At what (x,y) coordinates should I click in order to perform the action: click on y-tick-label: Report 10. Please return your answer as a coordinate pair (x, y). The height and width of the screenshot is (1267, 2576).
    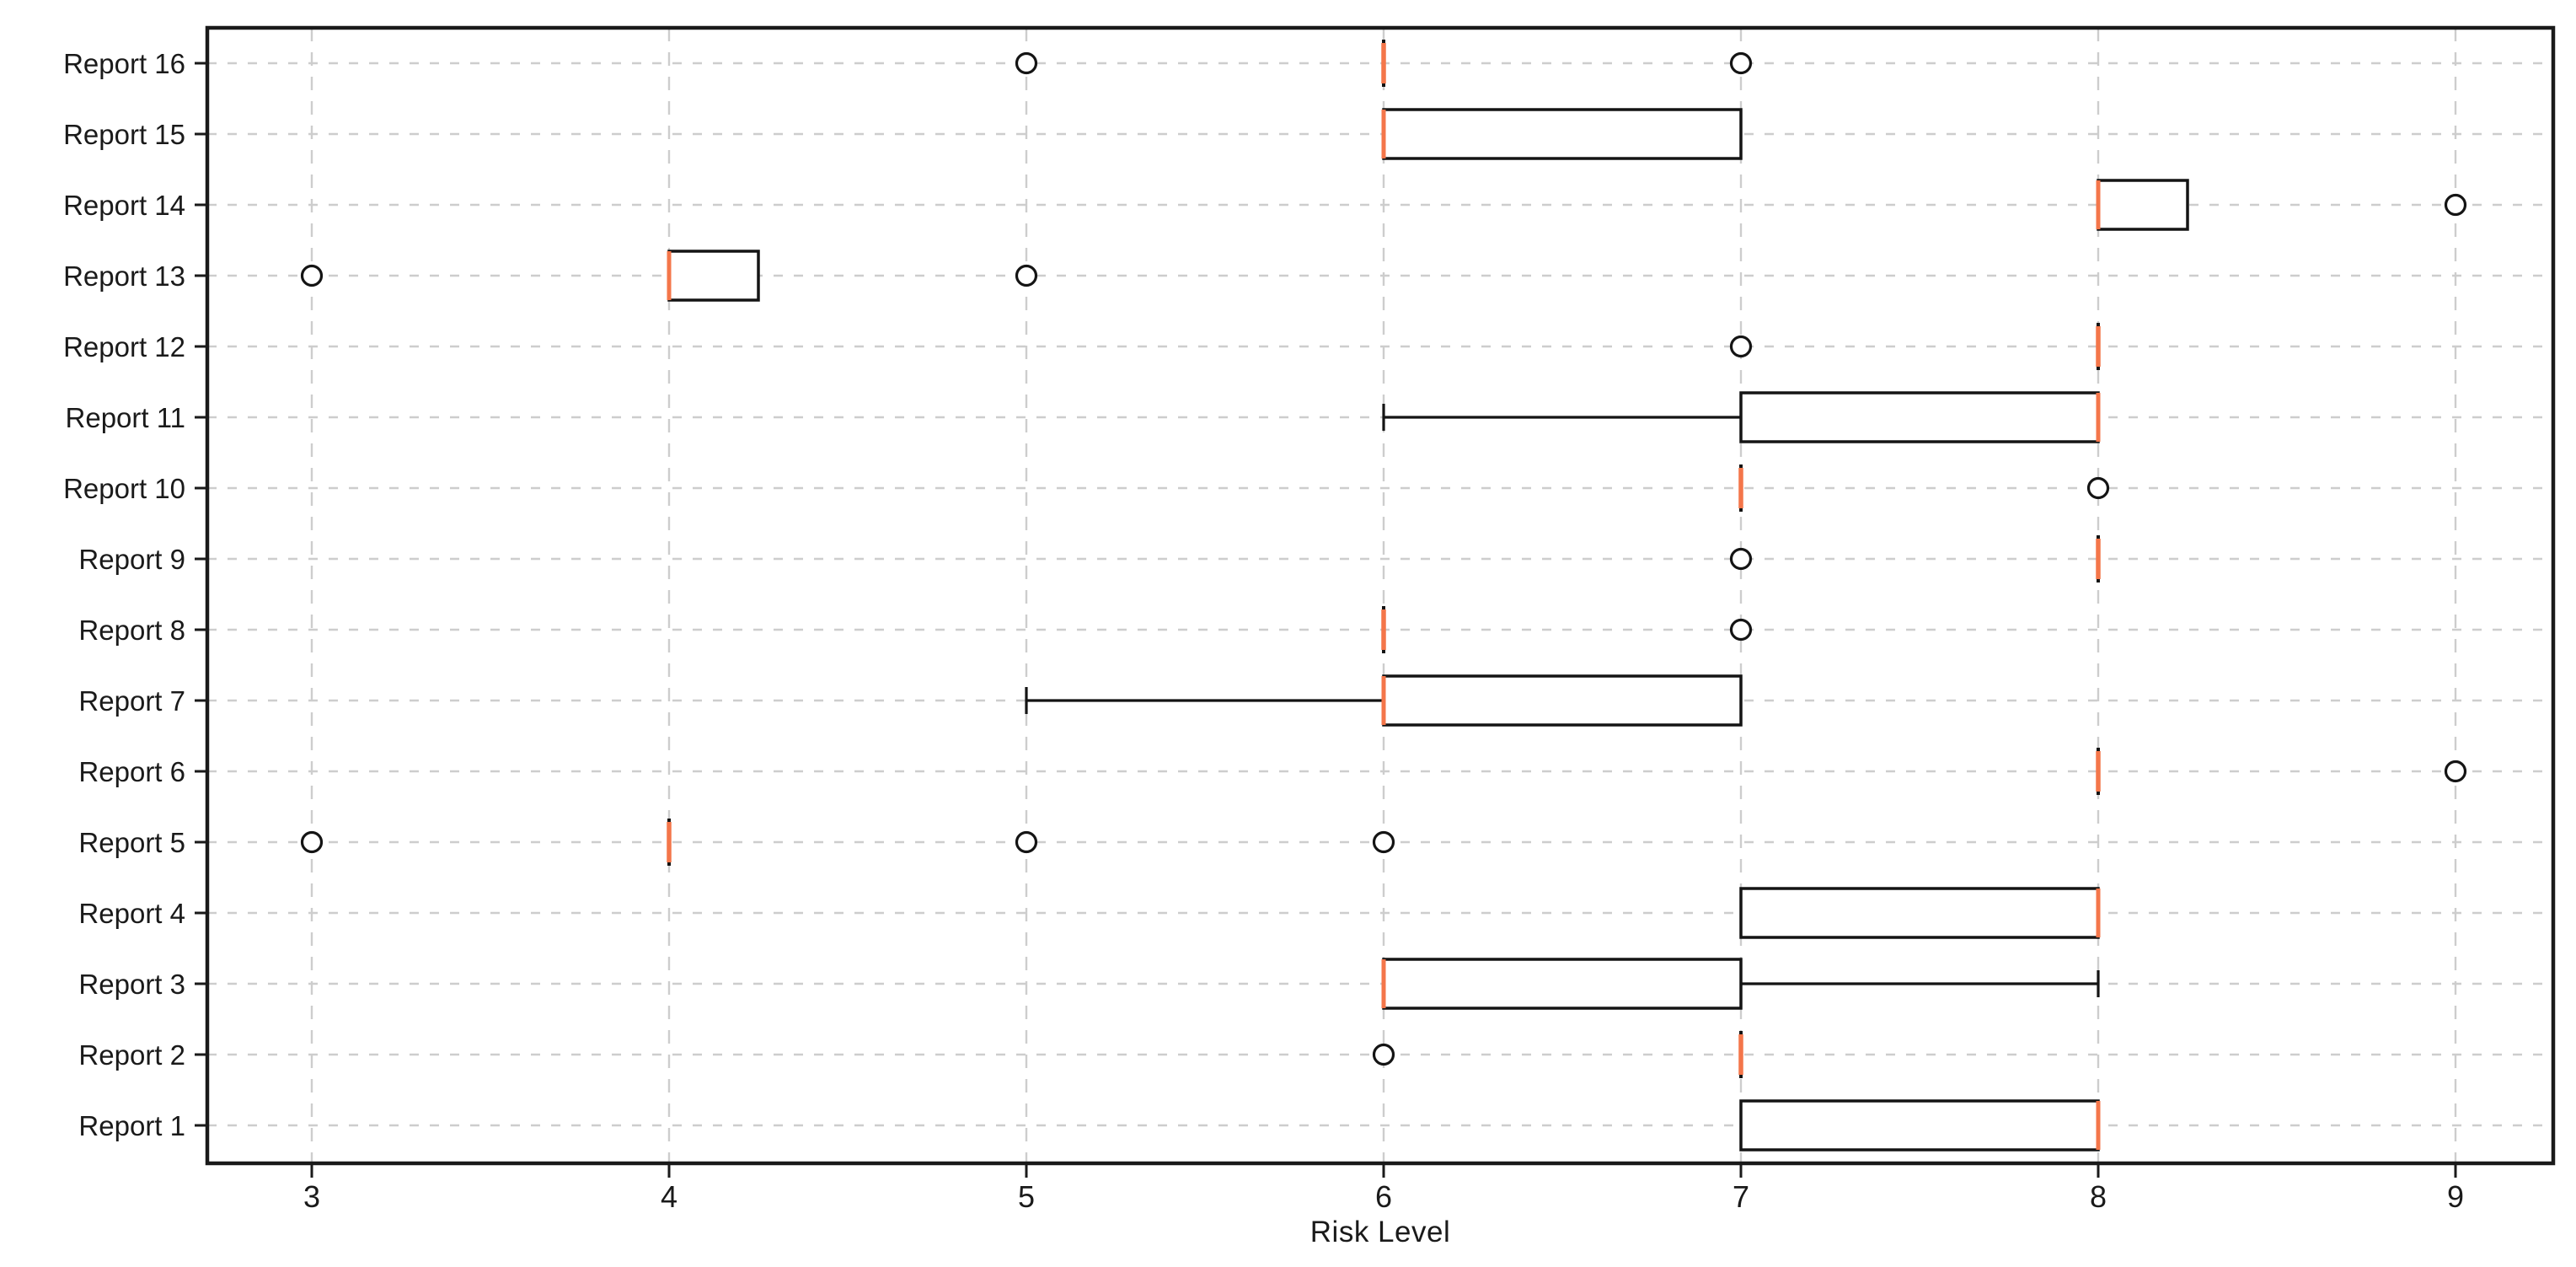
    Looking at the image, I should click on (124, 488).